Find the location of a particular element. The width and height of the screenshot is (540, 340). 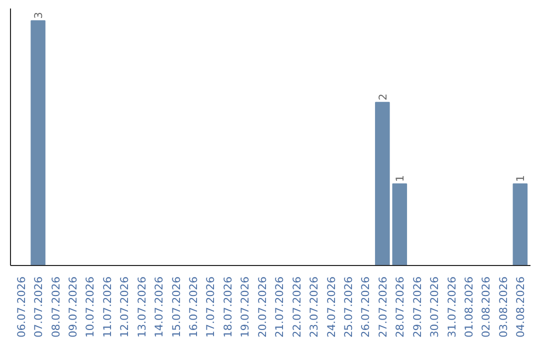

x-tick-label: 10.07.2026 is located at coordinates (90, 307).